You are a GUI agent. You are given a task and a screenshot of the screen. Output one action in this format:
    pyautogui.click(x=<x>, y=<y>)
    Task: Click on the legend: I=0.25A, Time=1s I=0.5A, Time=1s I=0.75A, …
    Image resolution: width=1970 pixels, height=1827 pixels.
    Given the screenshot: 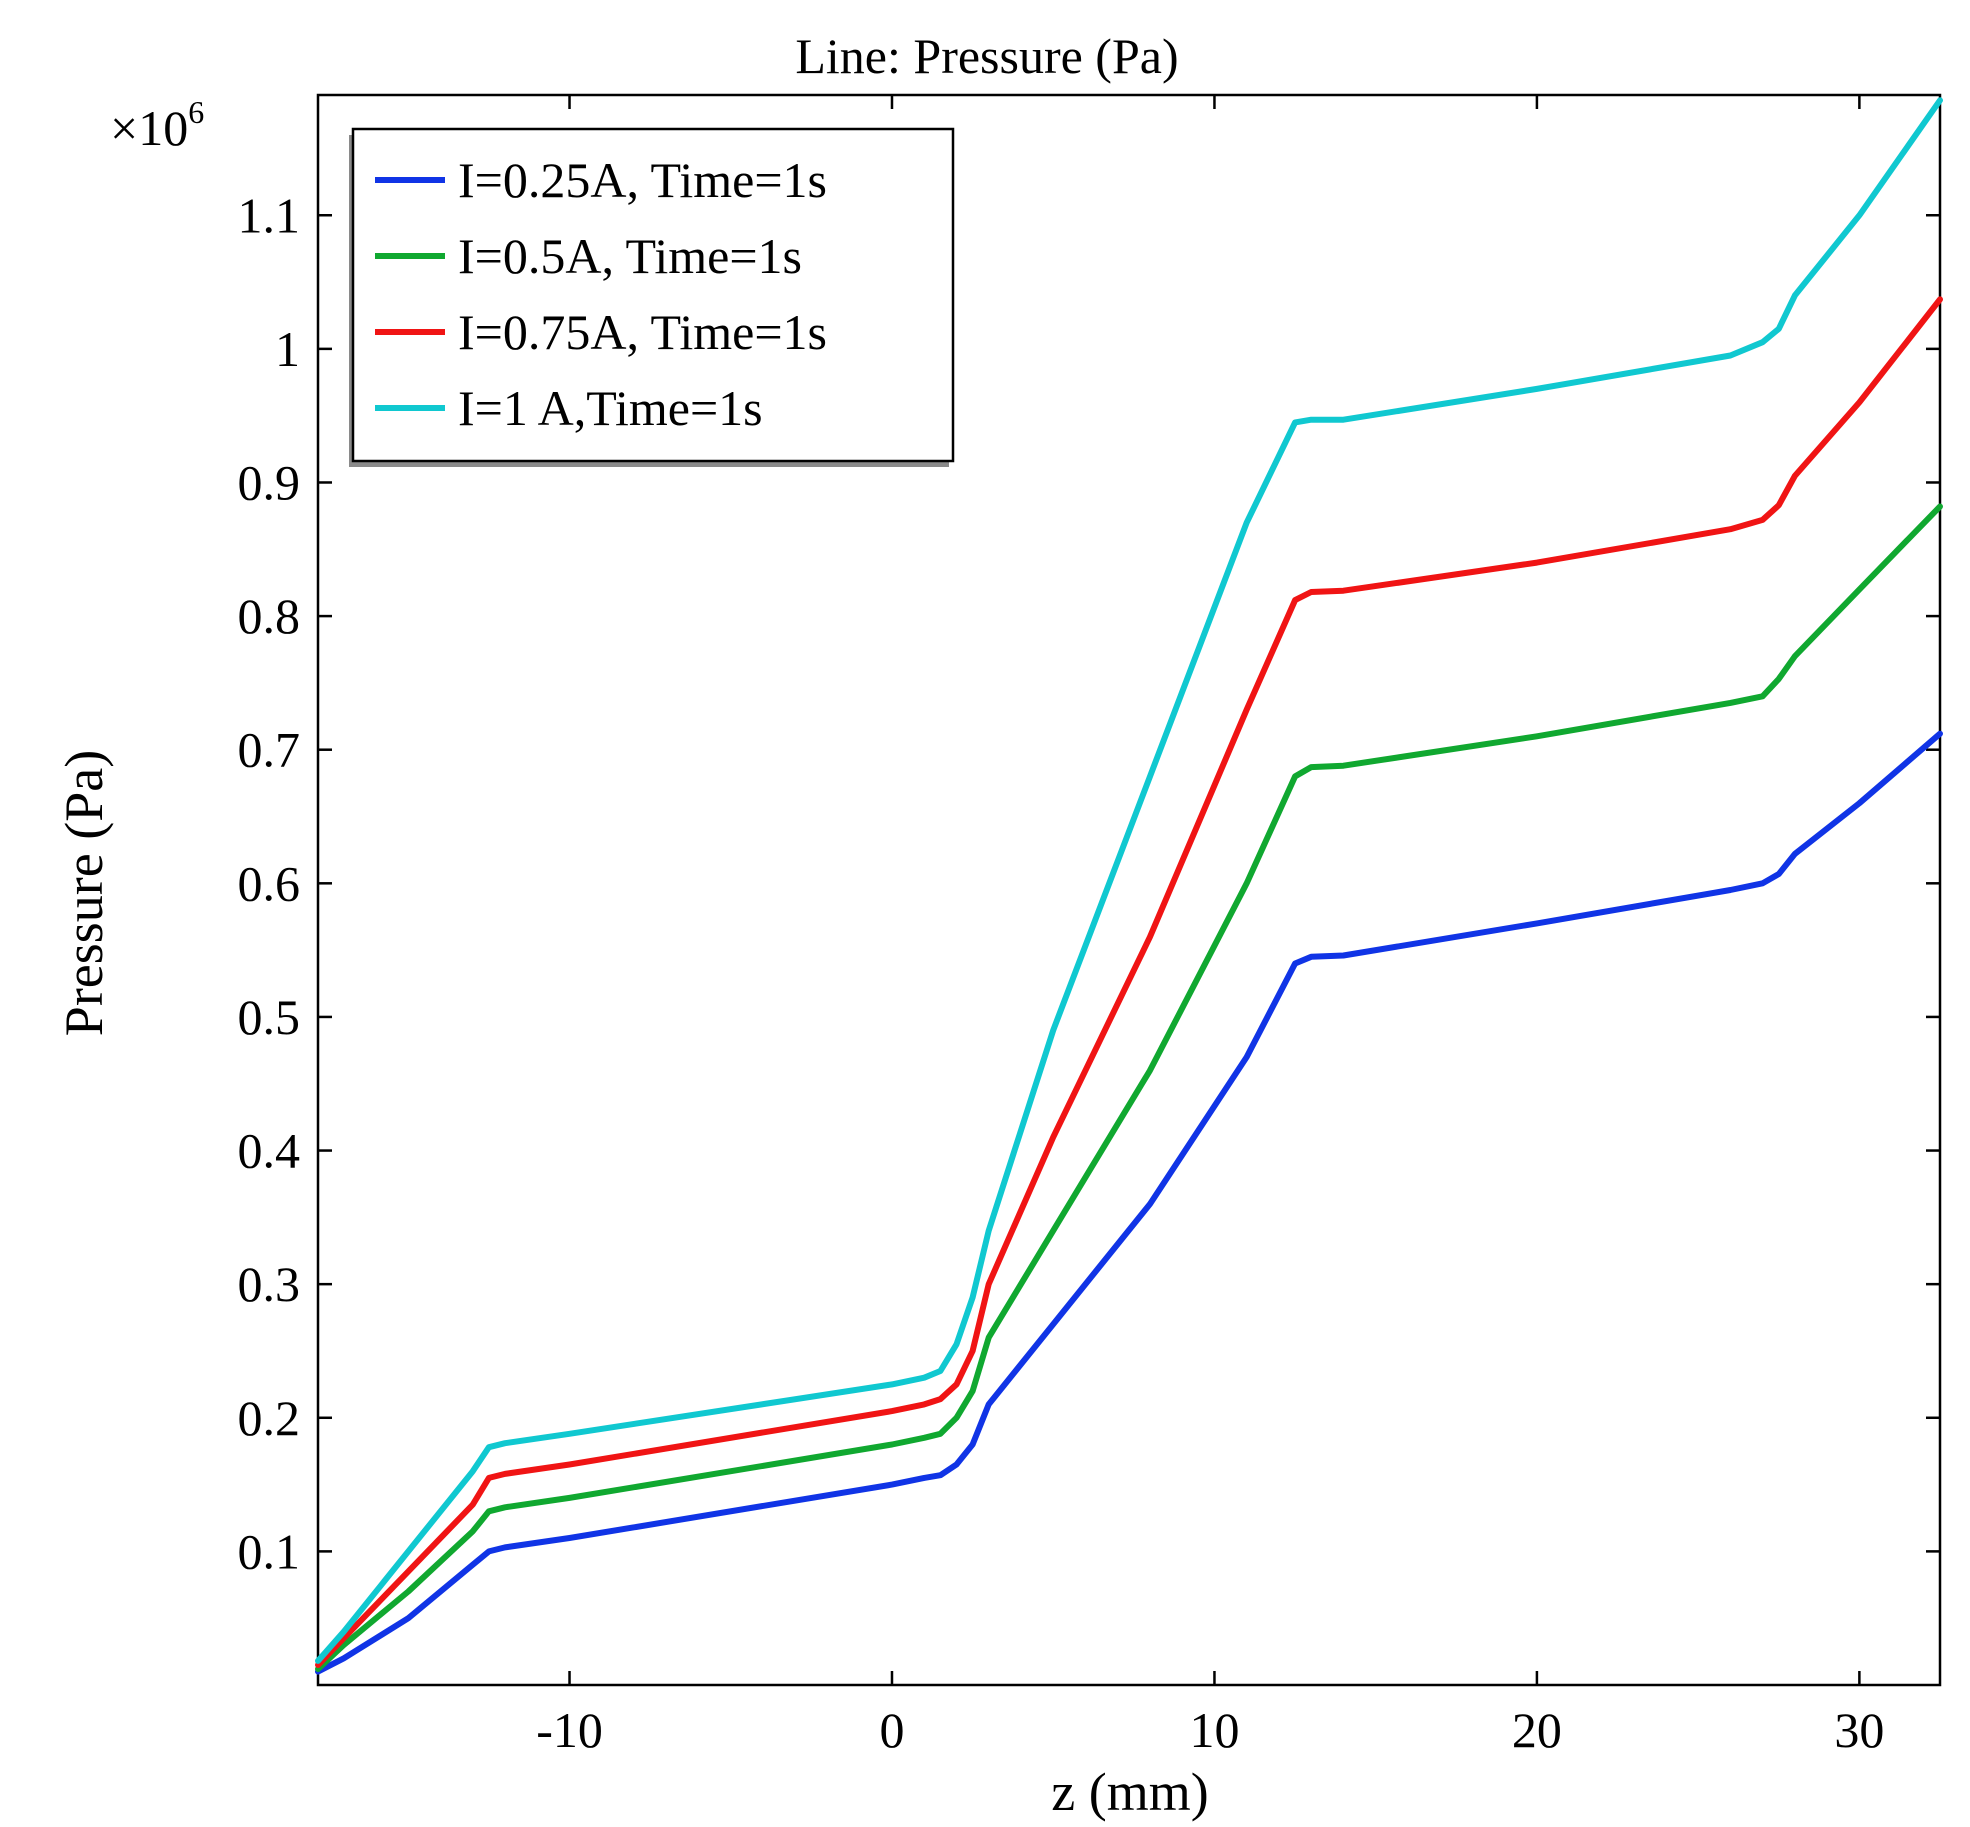 What is the action you would take?
    pyautogui.click(x=652, y=297)
    